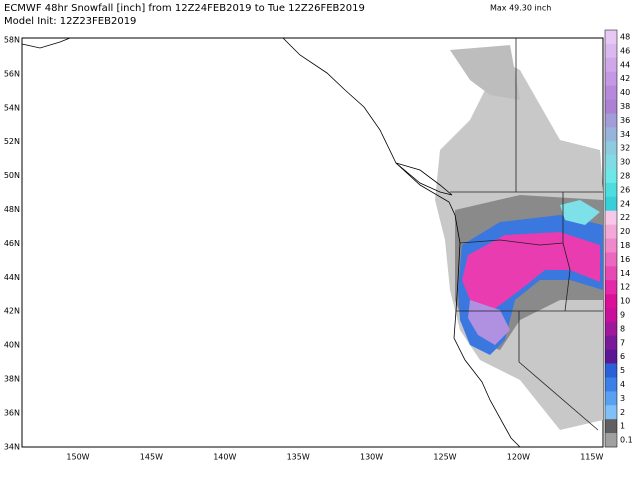  I want to click on lon-label: 145W, so click(151, 457).